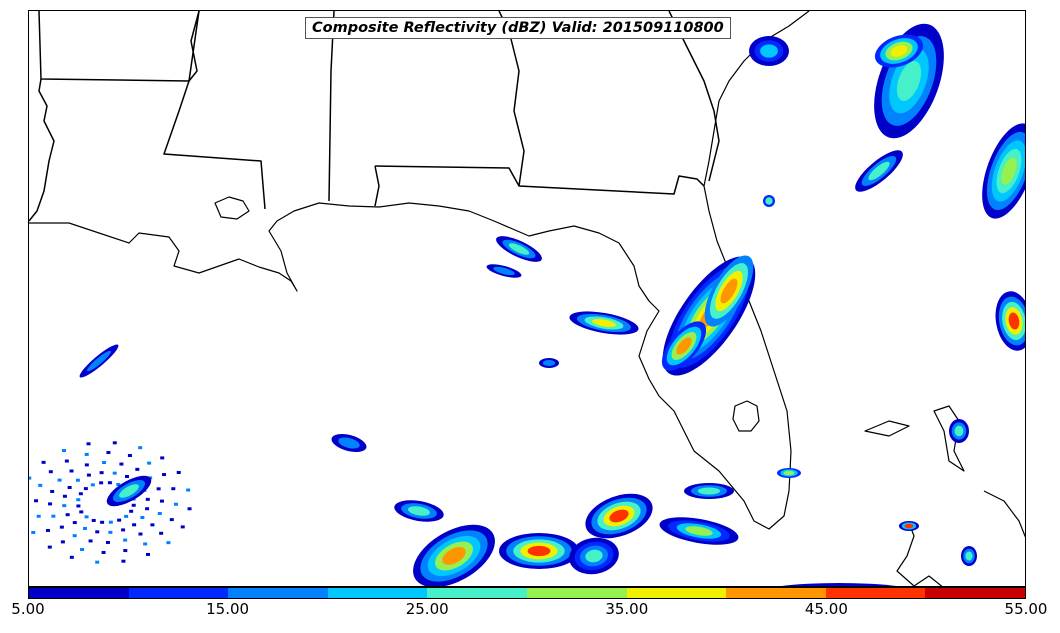 Image resolution: width=1060 pixels, height=633 pixels. Describe the element at coordinates (627, 609) in the screenshot. I see `colorbar-tick-label: 35.00` at that location.